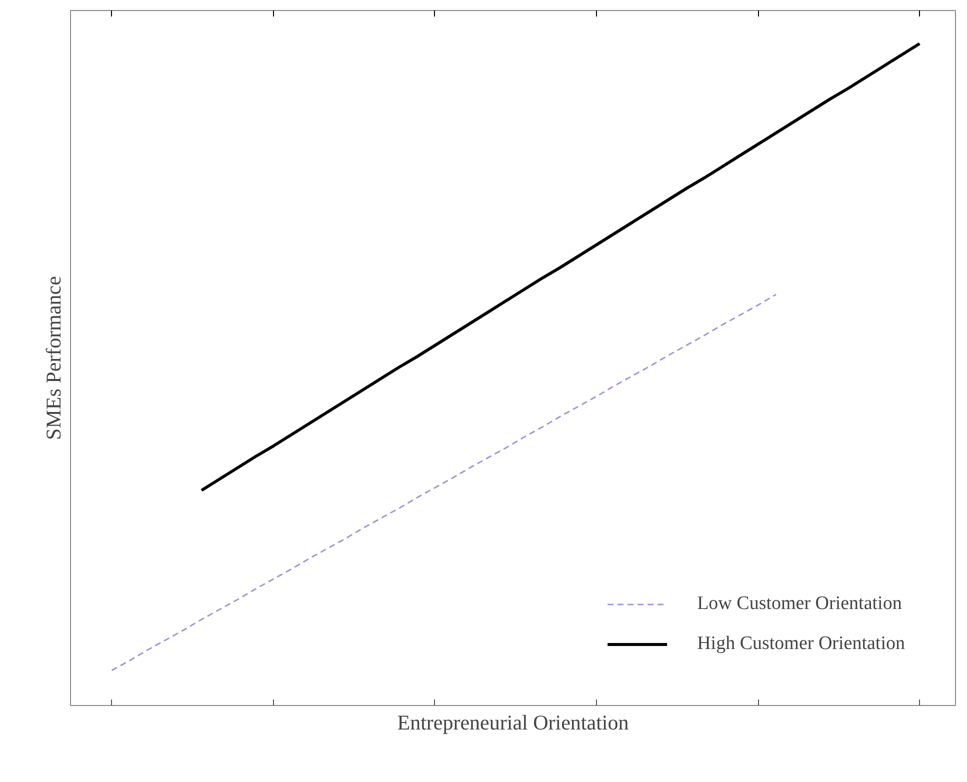  Describe the element at coordinates (801, 644) in the screenshot. I see `legend-label: High Customer Orientation` at that location.